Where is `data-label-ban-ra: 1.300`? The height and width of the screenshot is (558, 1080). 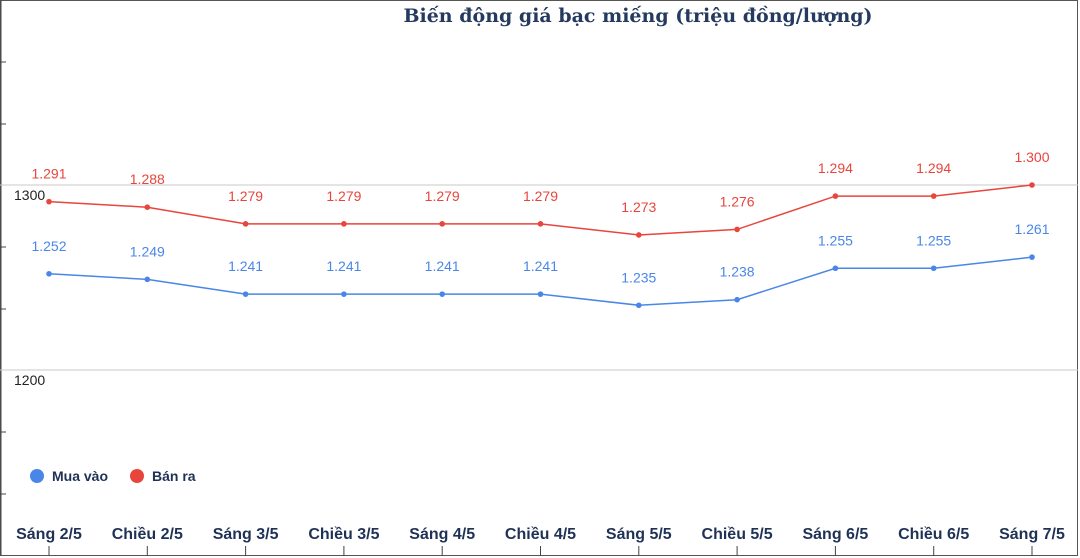 data-label-ban-ra: 1.300 is located at coordinates (1031, 157).